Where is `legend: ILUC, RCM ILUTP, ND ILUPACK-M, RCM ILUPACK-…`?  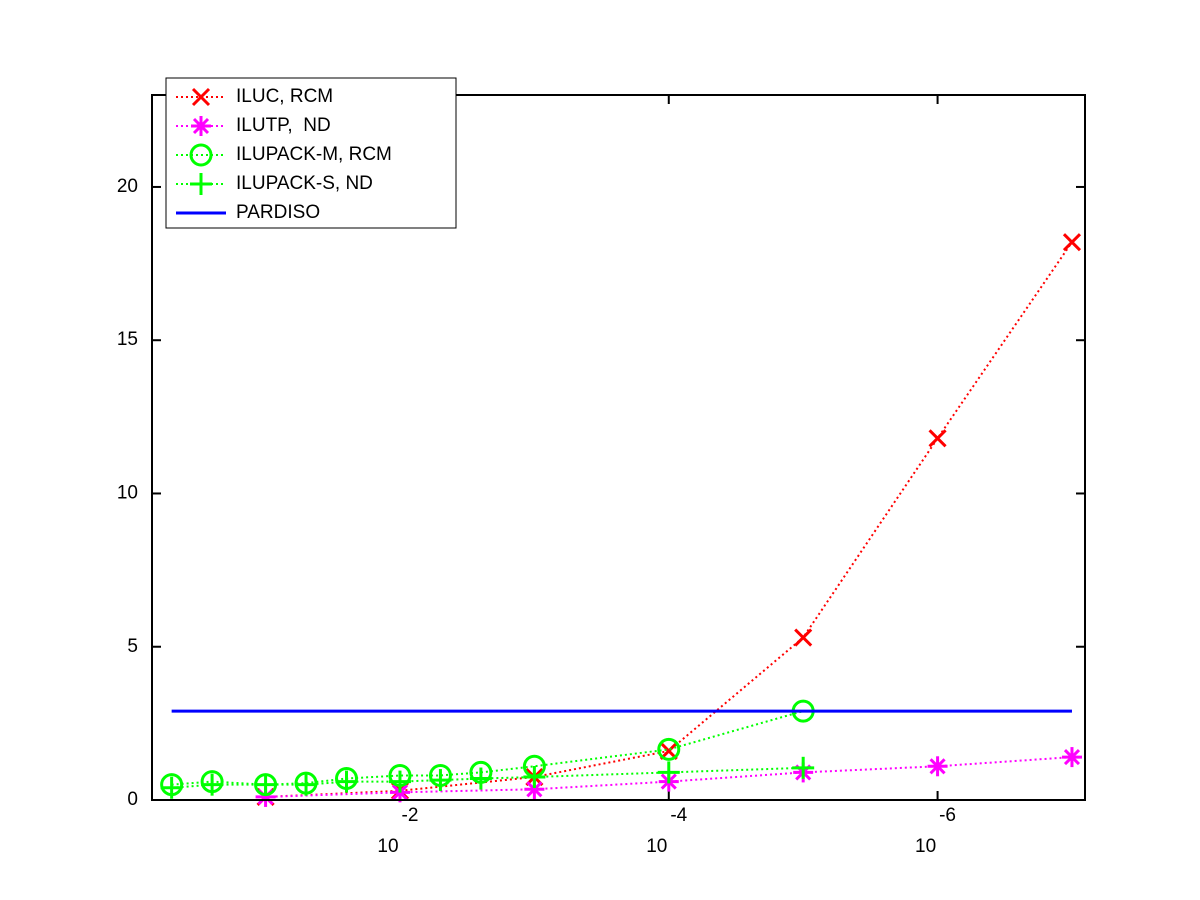 legend: ILUC, RCM ILUTP, ND ILUPACK-M, RCM ILUPACK-… is located at coordinates (311, 153).